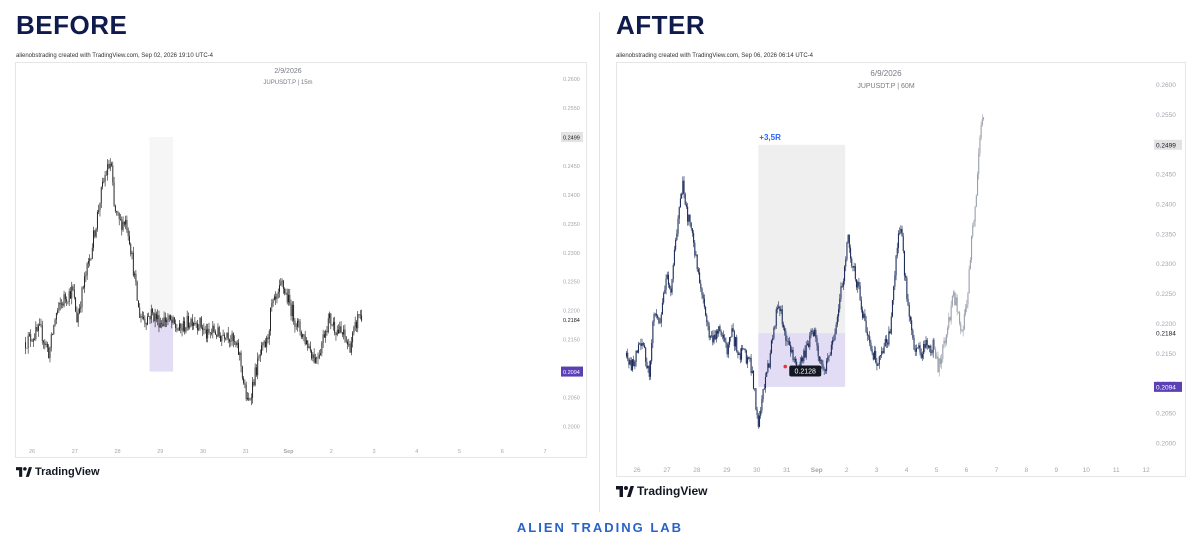 This screenshot has width=1200, height=548. I want to click on y-tick-label: 0.2550, so click(1166, 115).